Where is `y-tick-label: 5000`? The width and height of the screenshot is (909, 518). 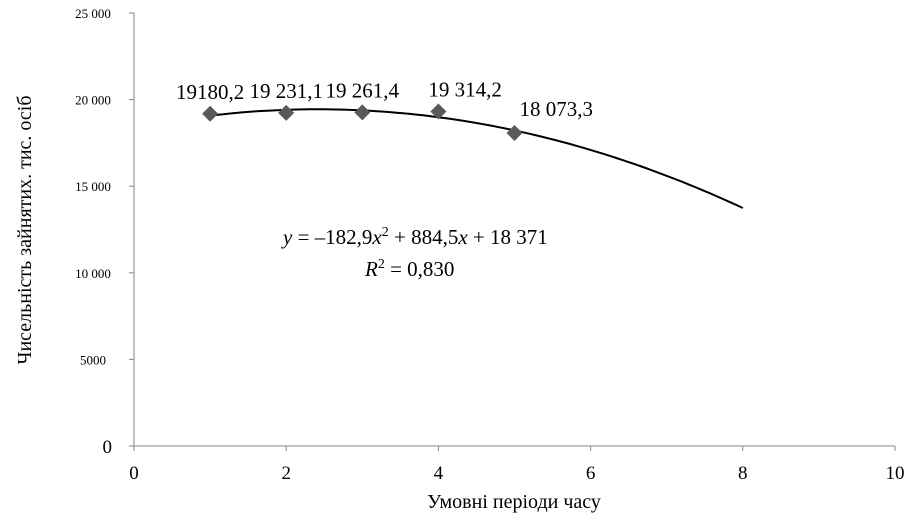
y-tick-label: 5000 is located at coordinates (93, 359).